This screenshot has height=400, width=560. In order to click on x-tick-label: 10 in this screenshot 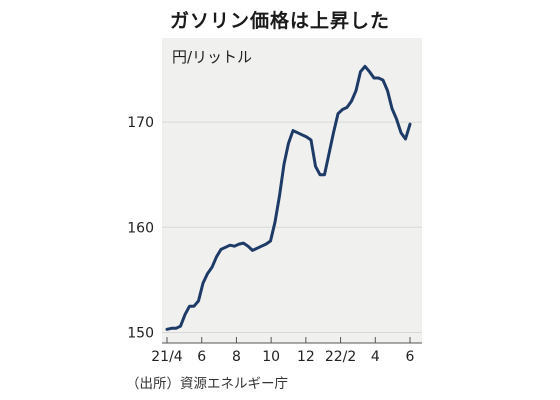, I will do `click(271, 357)`.